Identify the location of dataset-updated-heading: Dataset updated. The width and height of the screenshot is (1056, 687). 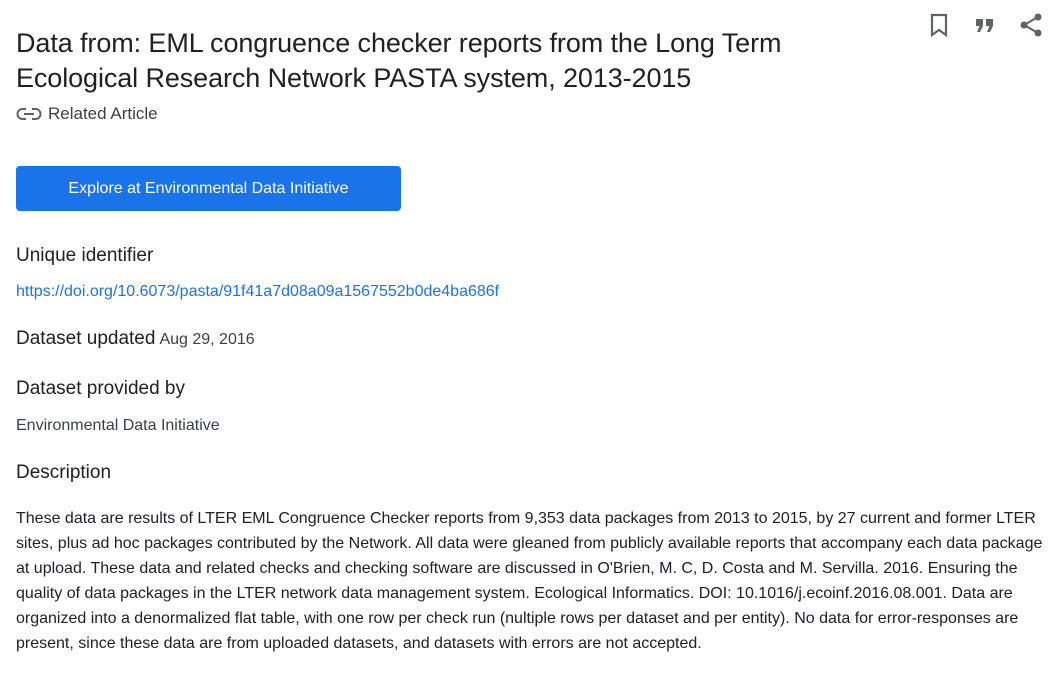
(86, 338).